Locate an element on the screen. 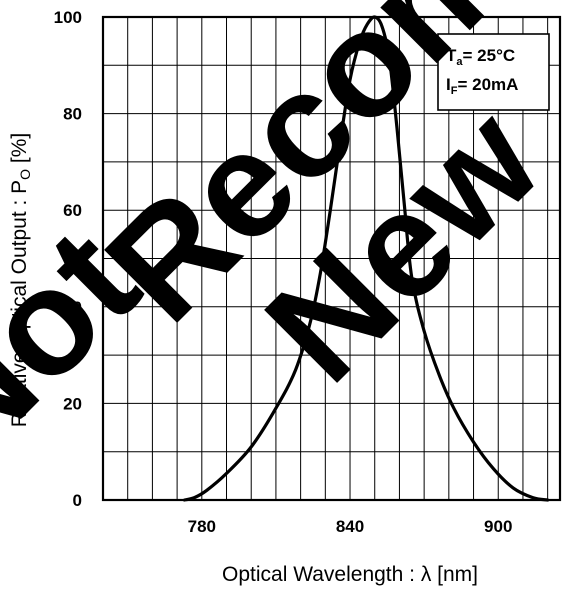 The height and width of the screenshot is (589, 566). legend-temperature: Ta= 25°C is located at coordinates (480, 57).